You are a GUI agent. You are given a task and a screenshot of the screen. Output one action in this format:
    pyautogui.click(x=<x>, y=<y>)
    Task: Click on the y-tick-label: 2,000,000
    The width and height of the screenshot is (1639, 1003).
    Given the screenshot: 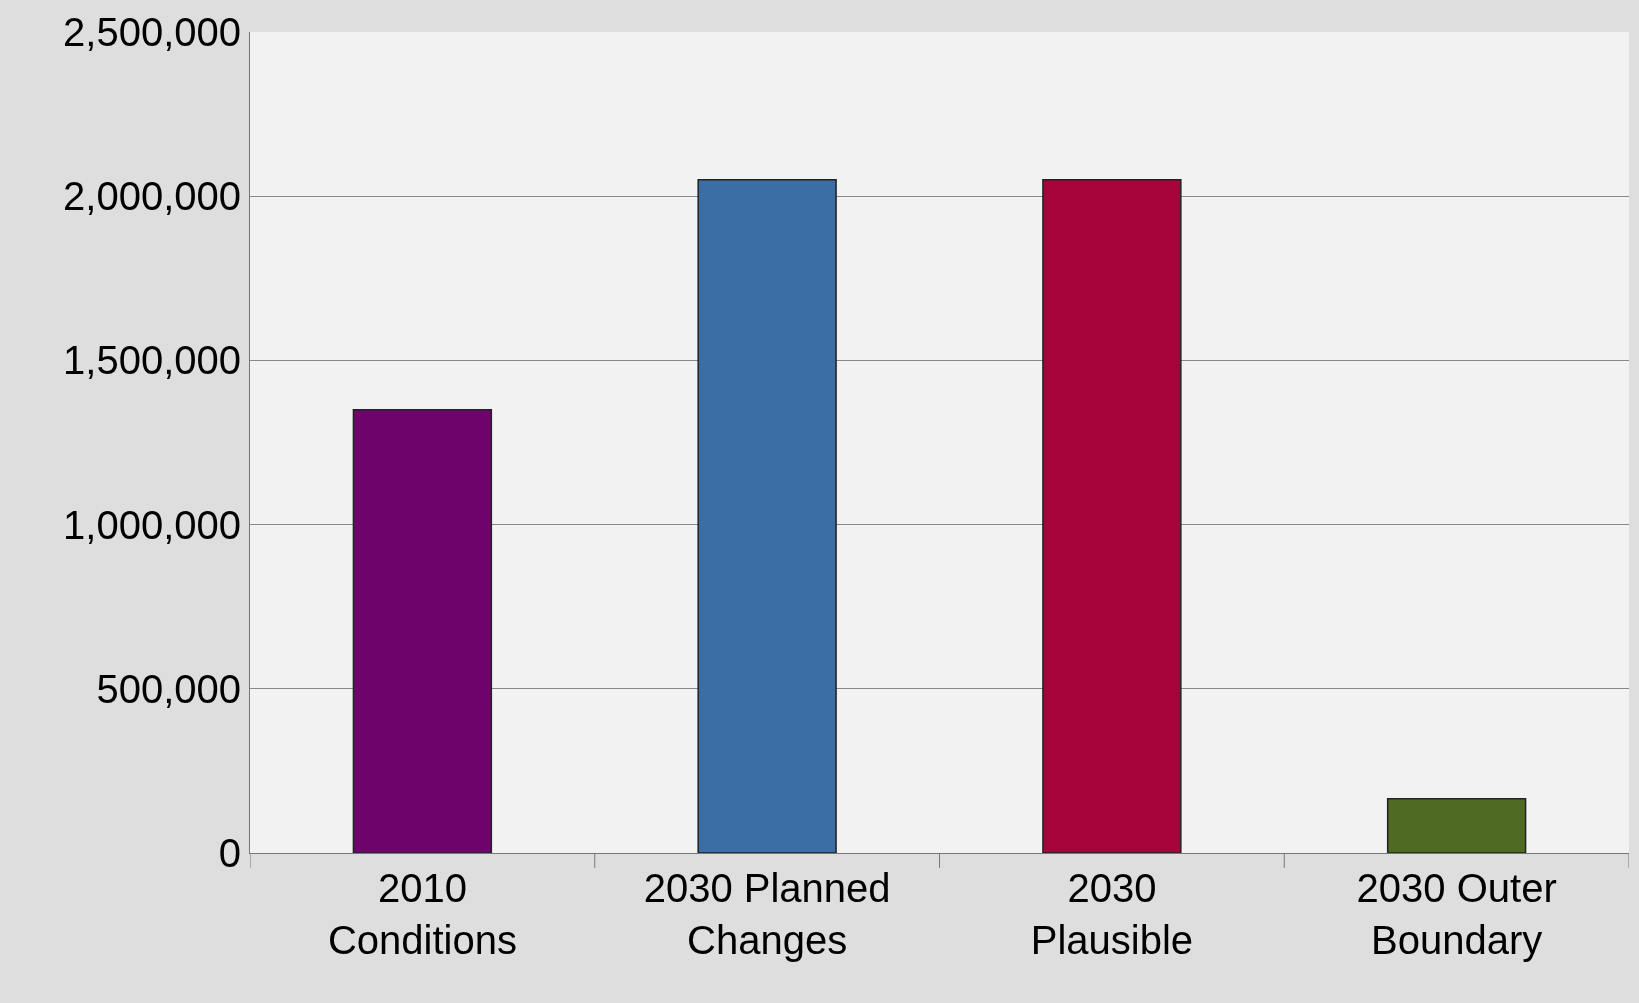 What is the action you would take?
    pyautogui.click(x=152, y=196)
    